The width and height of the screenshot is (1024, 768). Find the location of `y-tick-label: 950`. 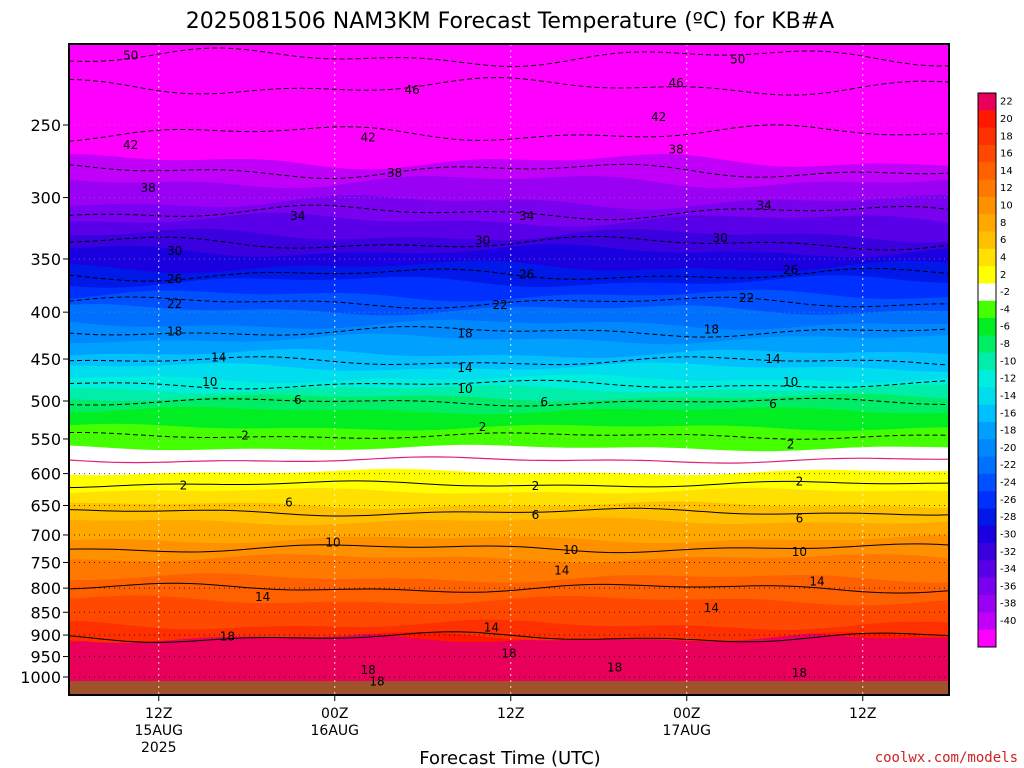

y-tick-label: 950 is located at coordinates (45, 657).